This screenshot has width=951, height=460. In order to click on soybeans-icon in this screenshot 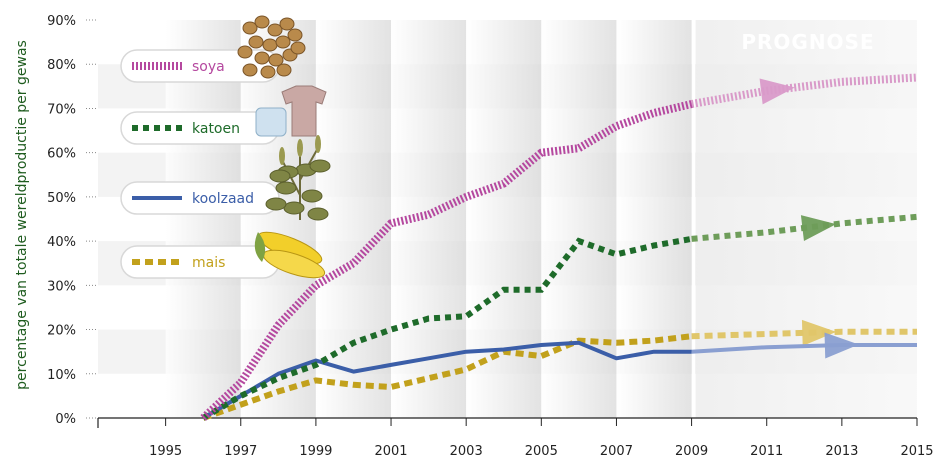, I will do `click(271, 47)`.